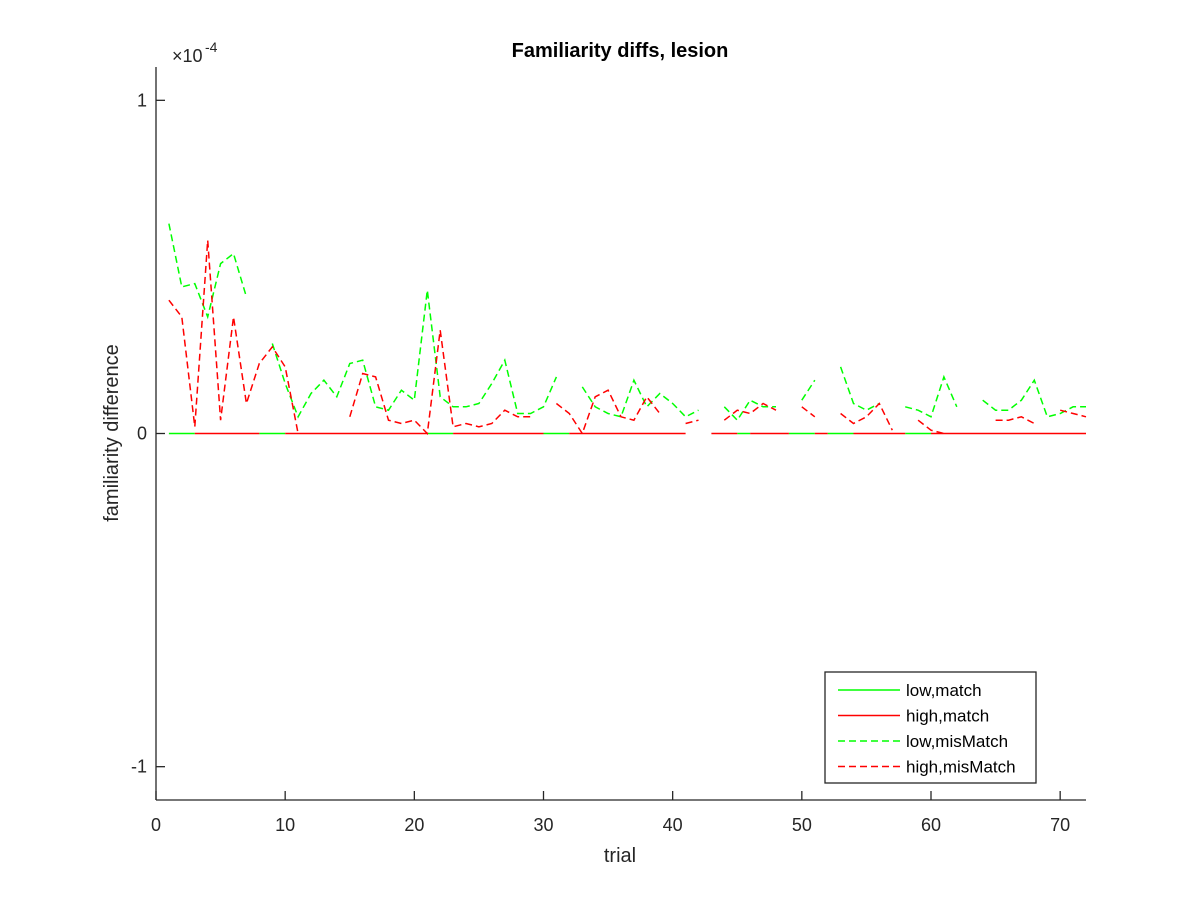  Describe the element at coordinates (285, 825) in the screenshot. I see `x-tick-label: 10` at that location.